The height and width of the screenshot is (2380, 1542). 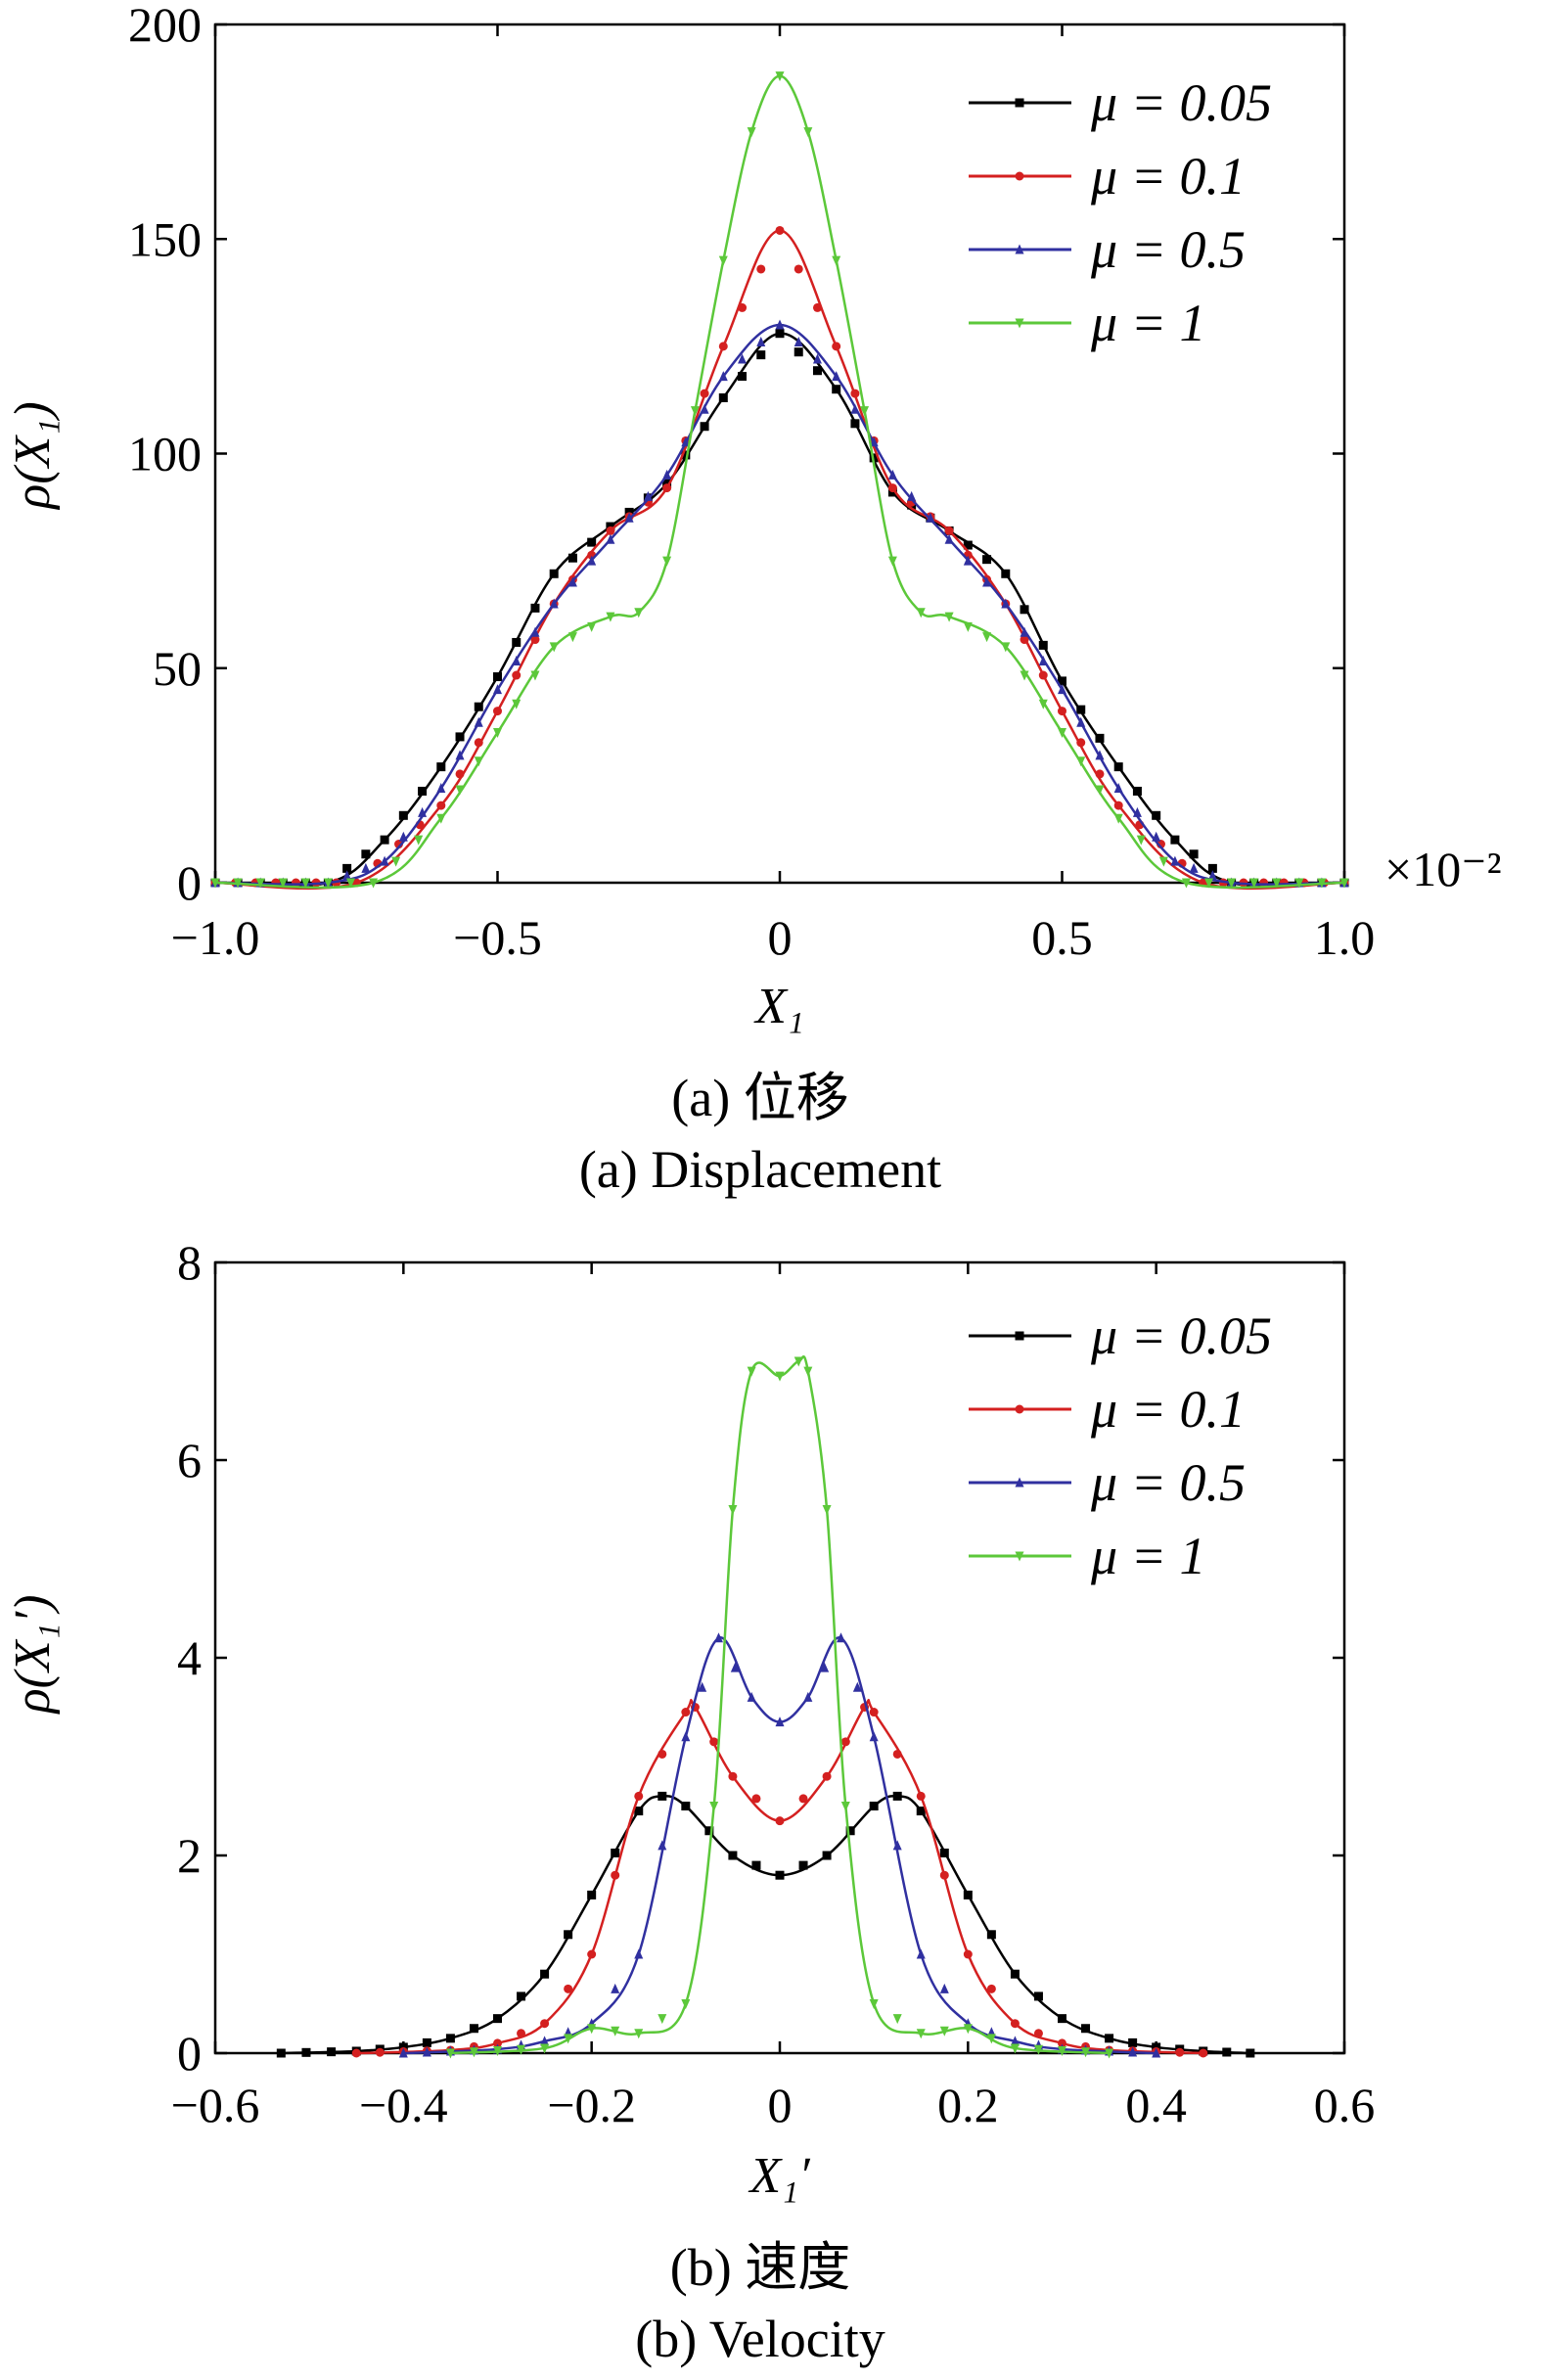 I want to click on legend-swatch-marker, so click(x=1019, y=176).